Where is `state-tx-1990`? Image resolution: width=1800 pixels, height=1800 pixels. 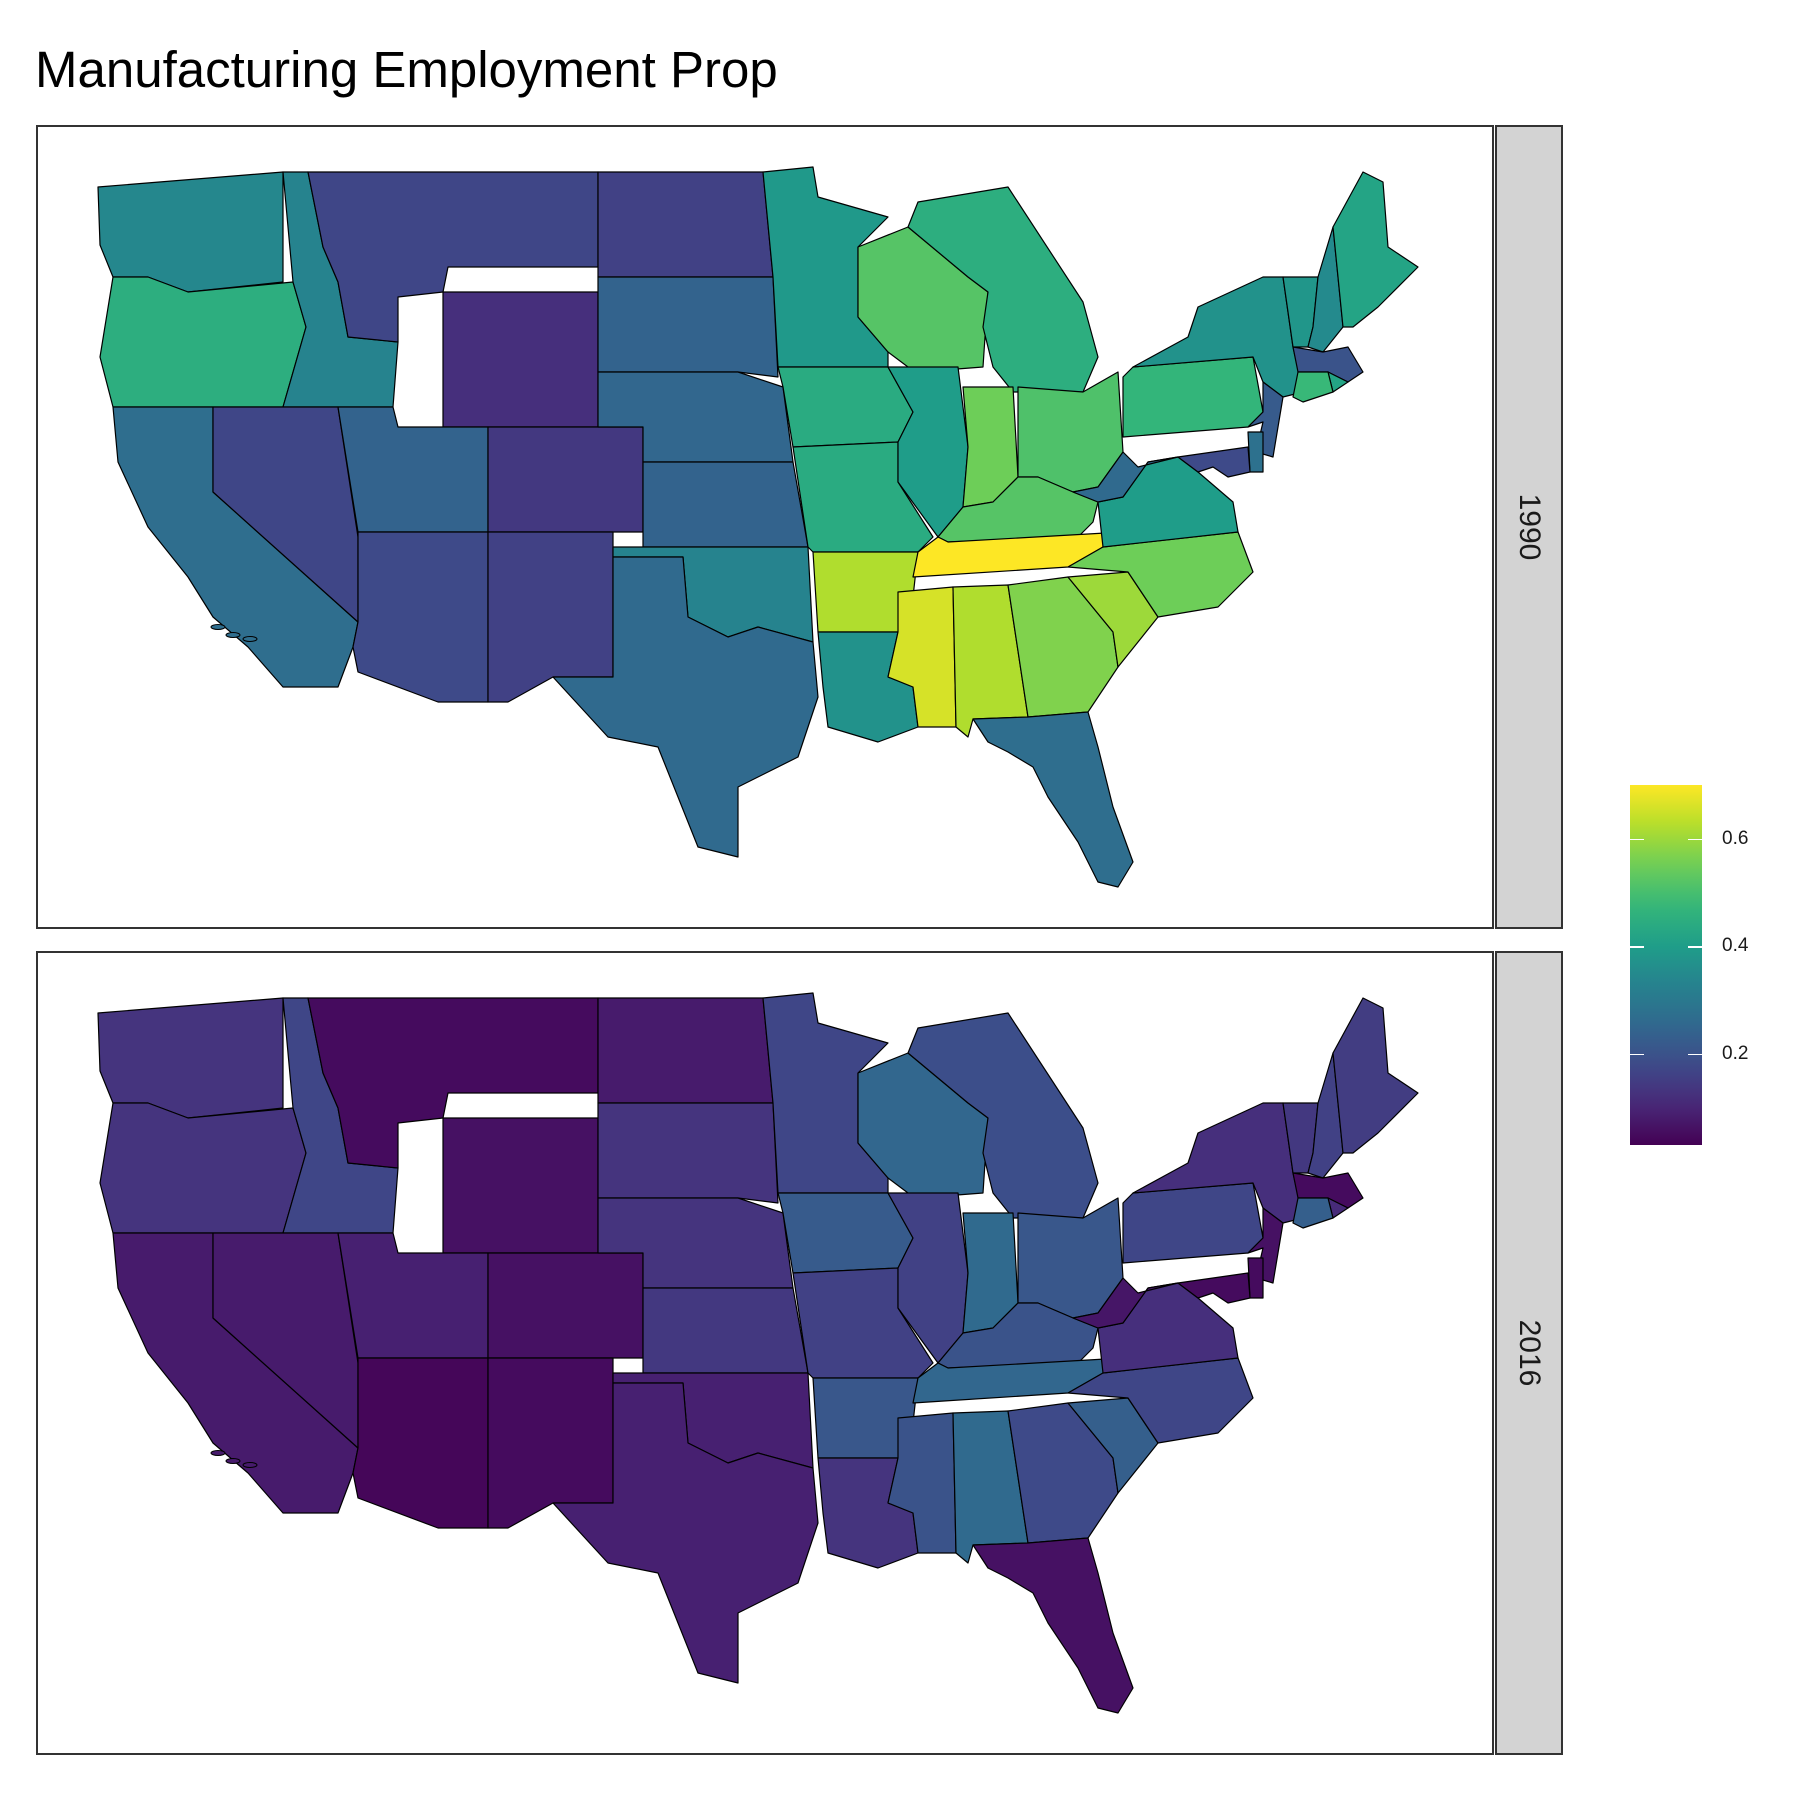 state-tx-1990 is located at coordinates (685, 707).